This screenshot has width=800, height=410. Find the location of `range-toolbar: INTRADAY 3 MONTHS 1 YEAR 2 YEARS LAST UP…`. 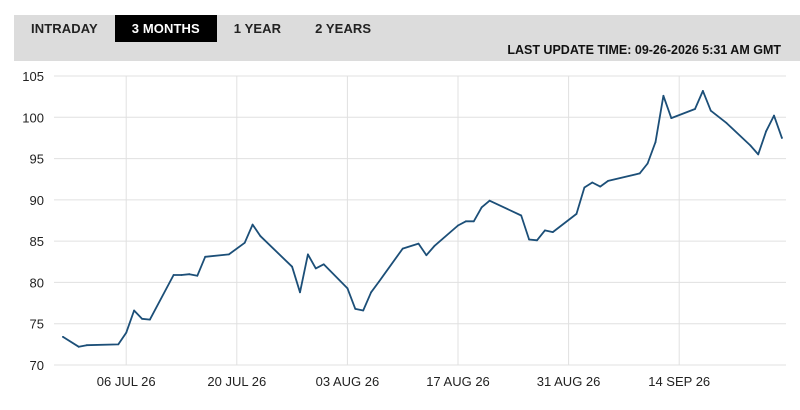

range-toolbar: INTRADAY 3 MONTHS 1 YEAR 2 YEARS LAST UP… is located at coordinates (407, 38).